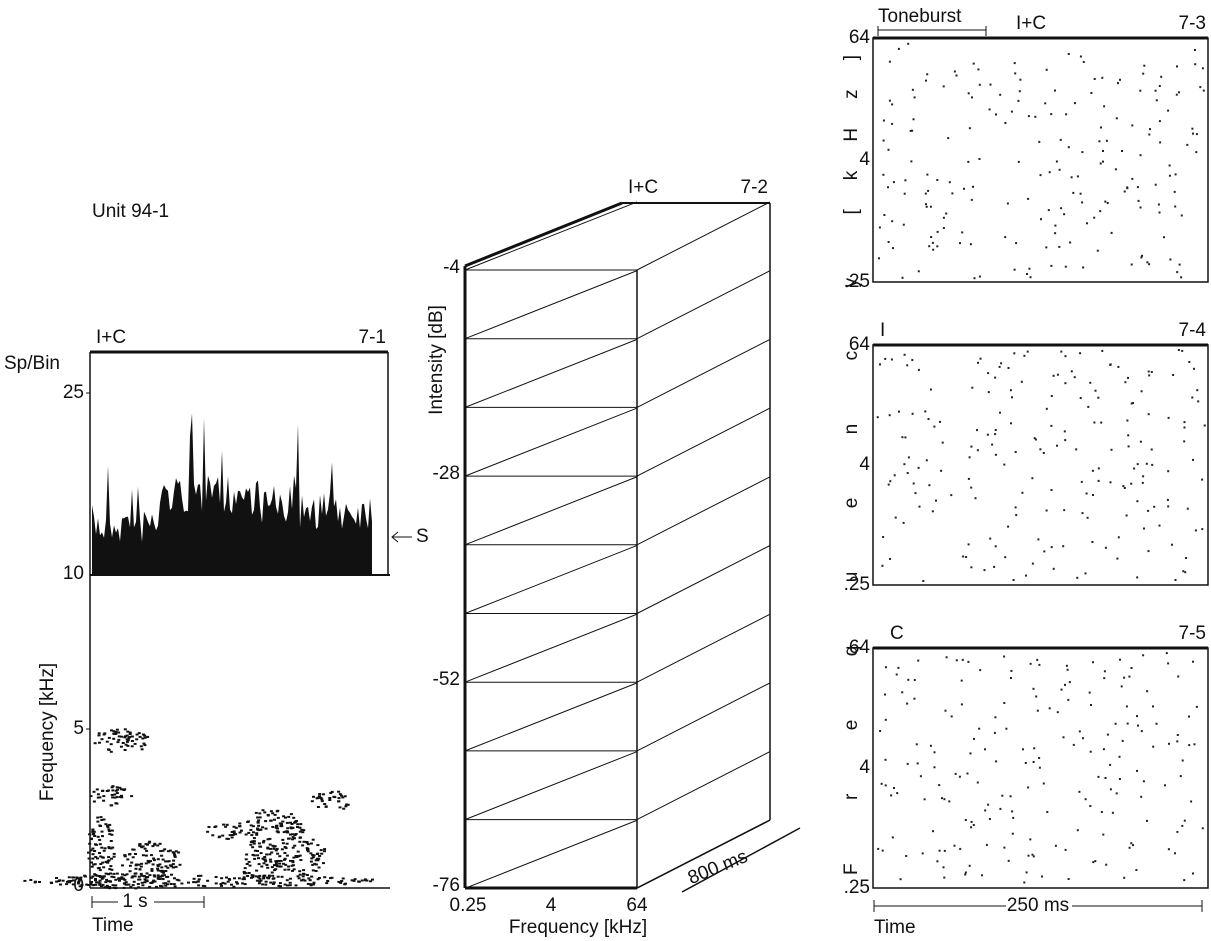 This screenshot has height=941, width=1211. I want to click on layer-side, so click(703, 579).